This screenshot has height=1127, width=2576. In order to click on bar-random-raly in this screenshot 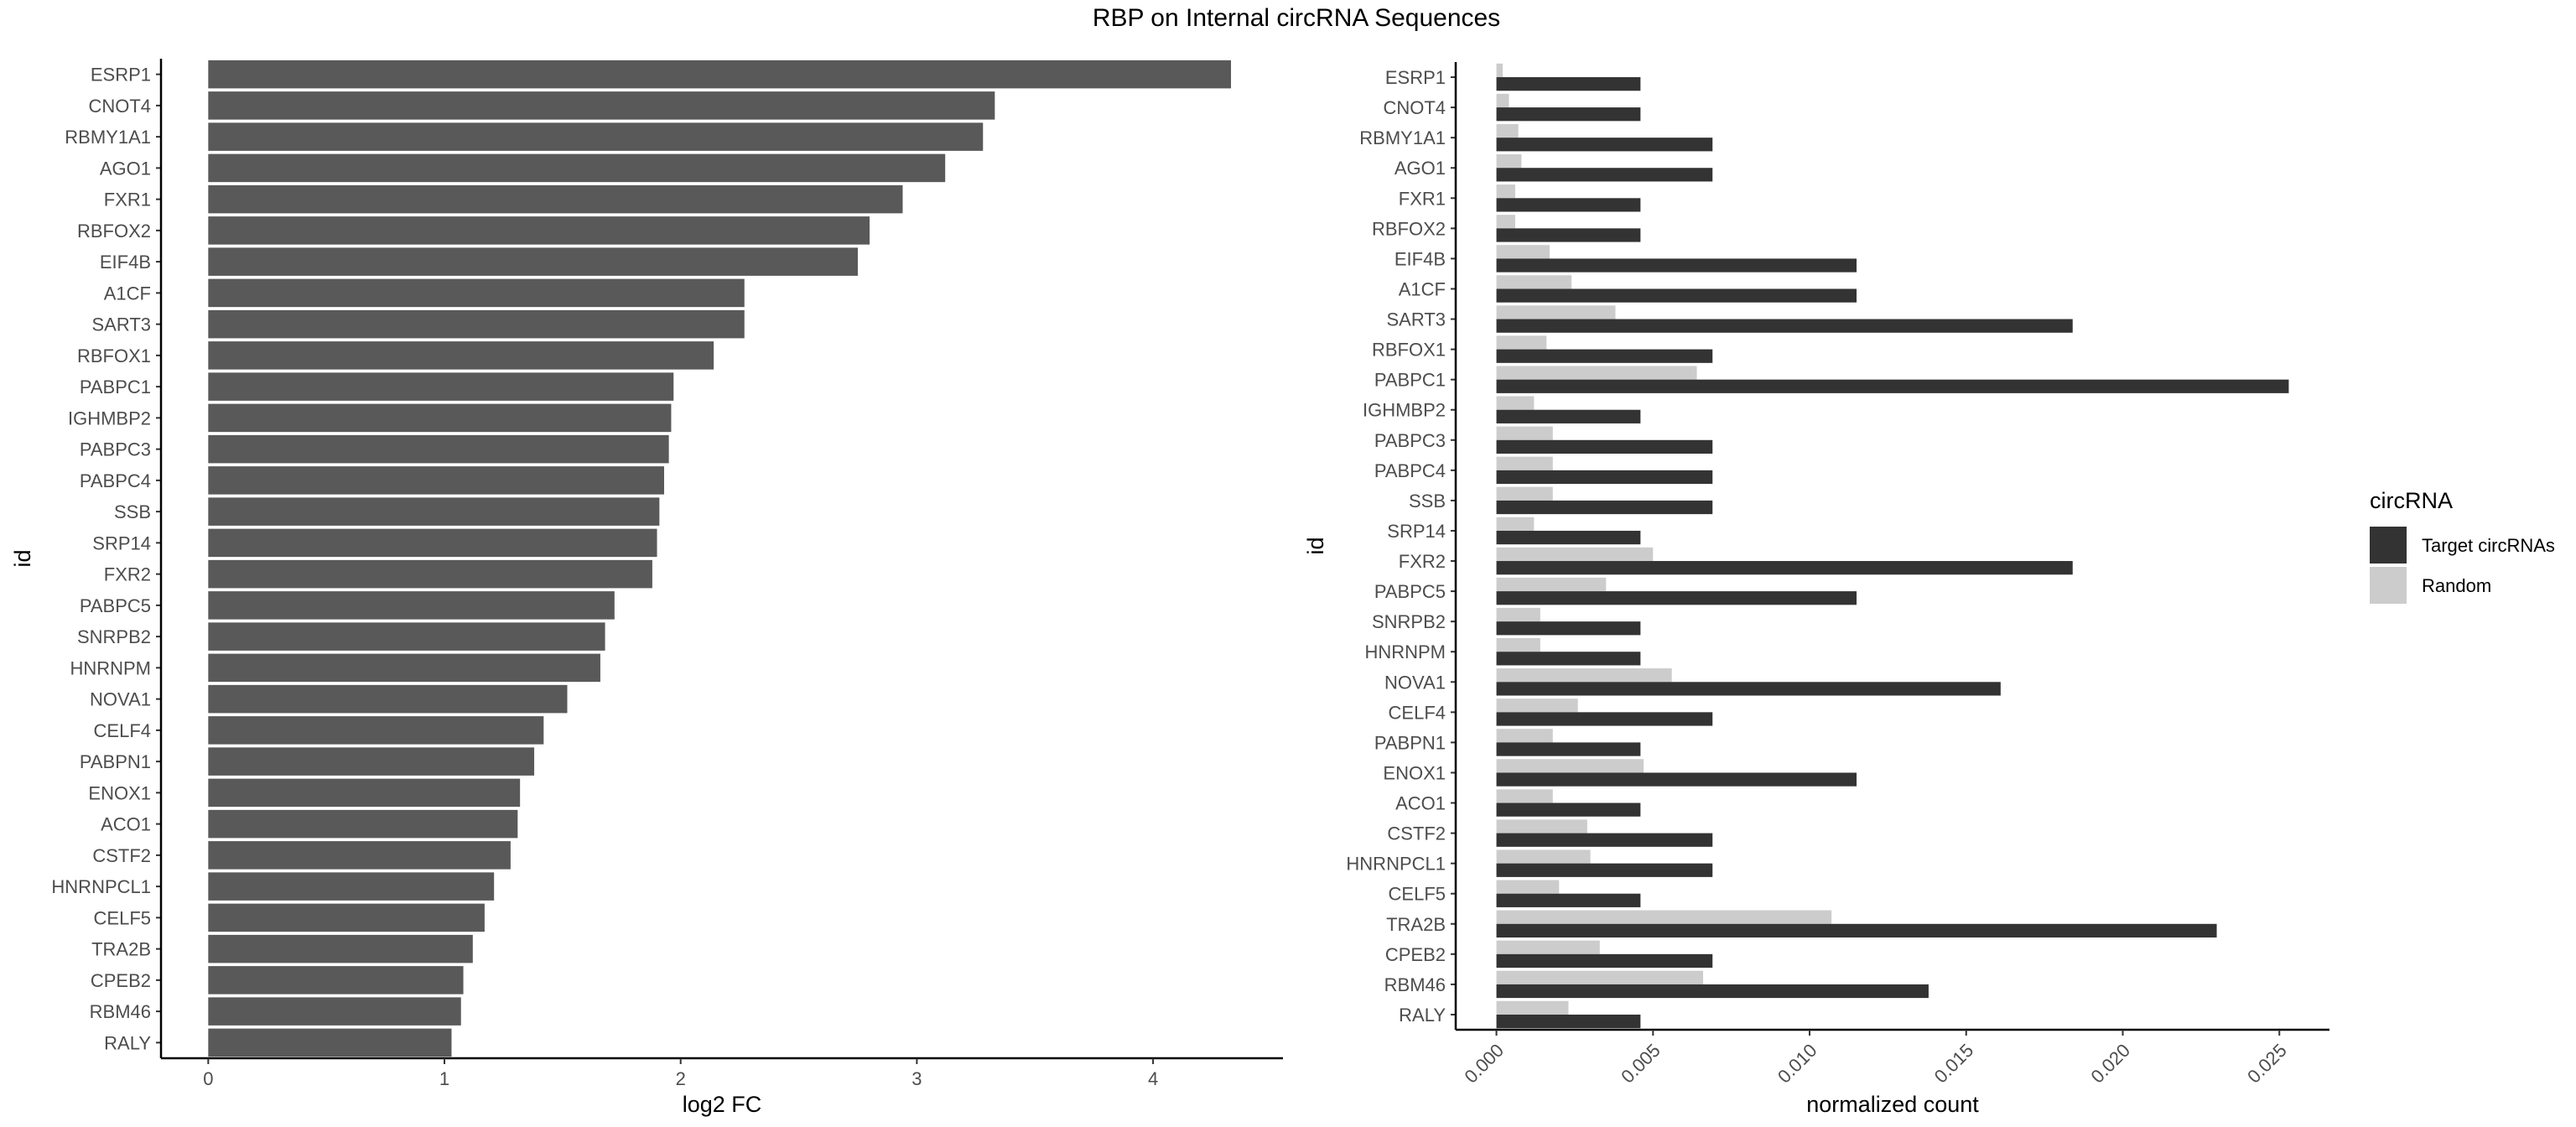, I will do `click(1532, 1007)`.